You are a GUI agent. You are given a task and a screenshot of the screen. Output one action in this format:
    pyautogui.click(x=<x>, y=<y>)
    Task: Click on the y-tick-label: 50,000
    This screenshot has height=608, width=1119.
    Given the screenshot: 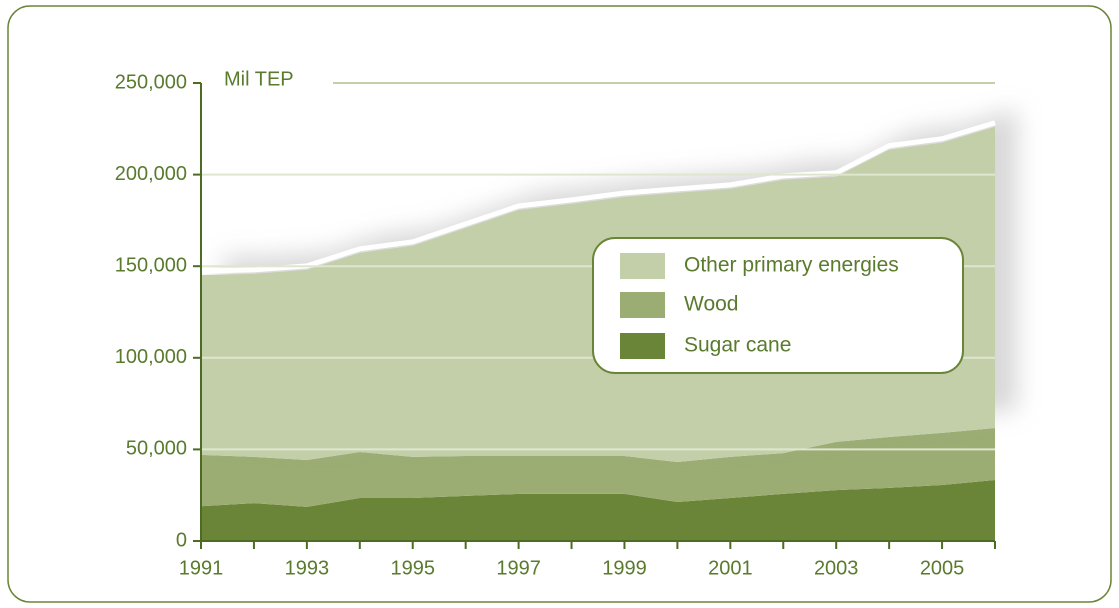 What is the action you would take?
    pyautogui.click(x=156, y=449)
    